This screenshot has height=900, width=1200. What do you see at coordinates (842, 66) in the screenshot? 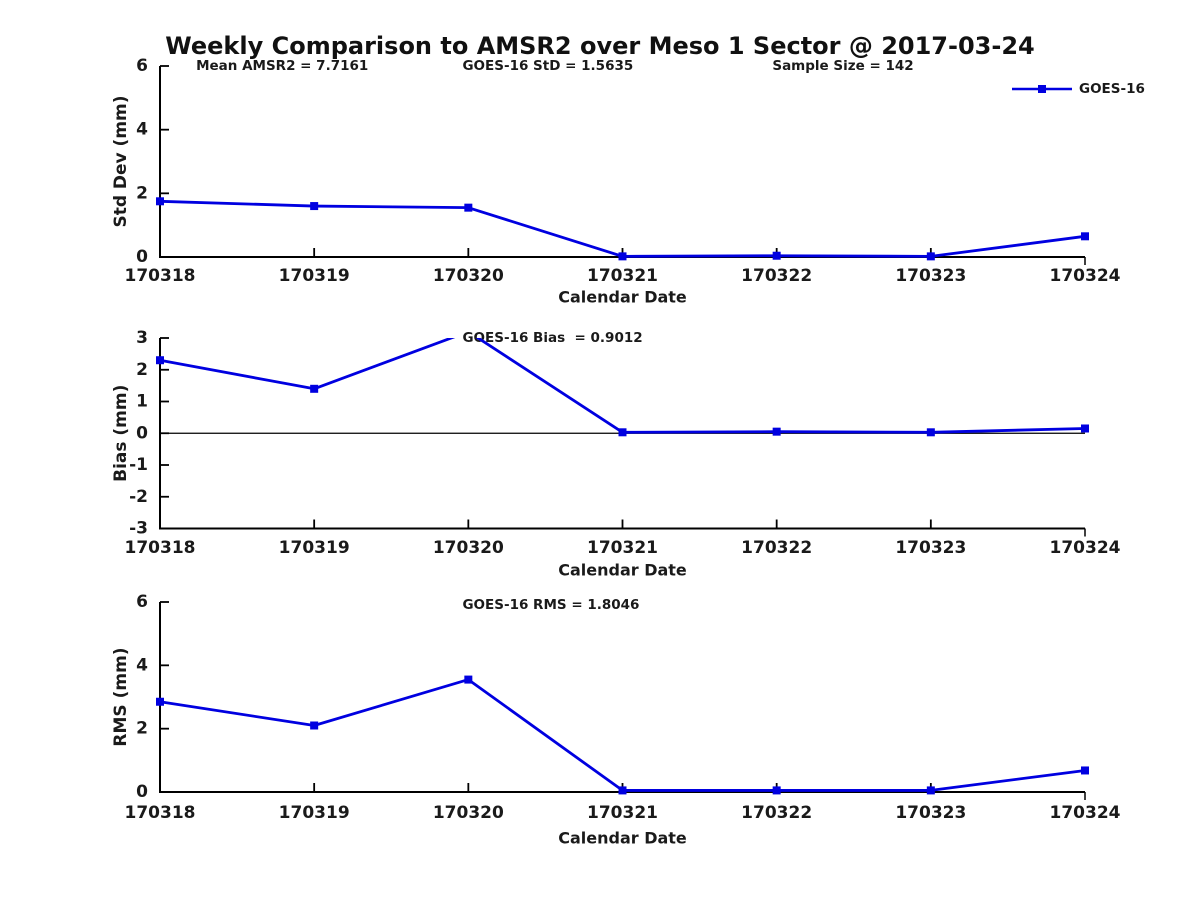
I see `annotation-text: Sample Size = 142` at bounding box center [842, 66].